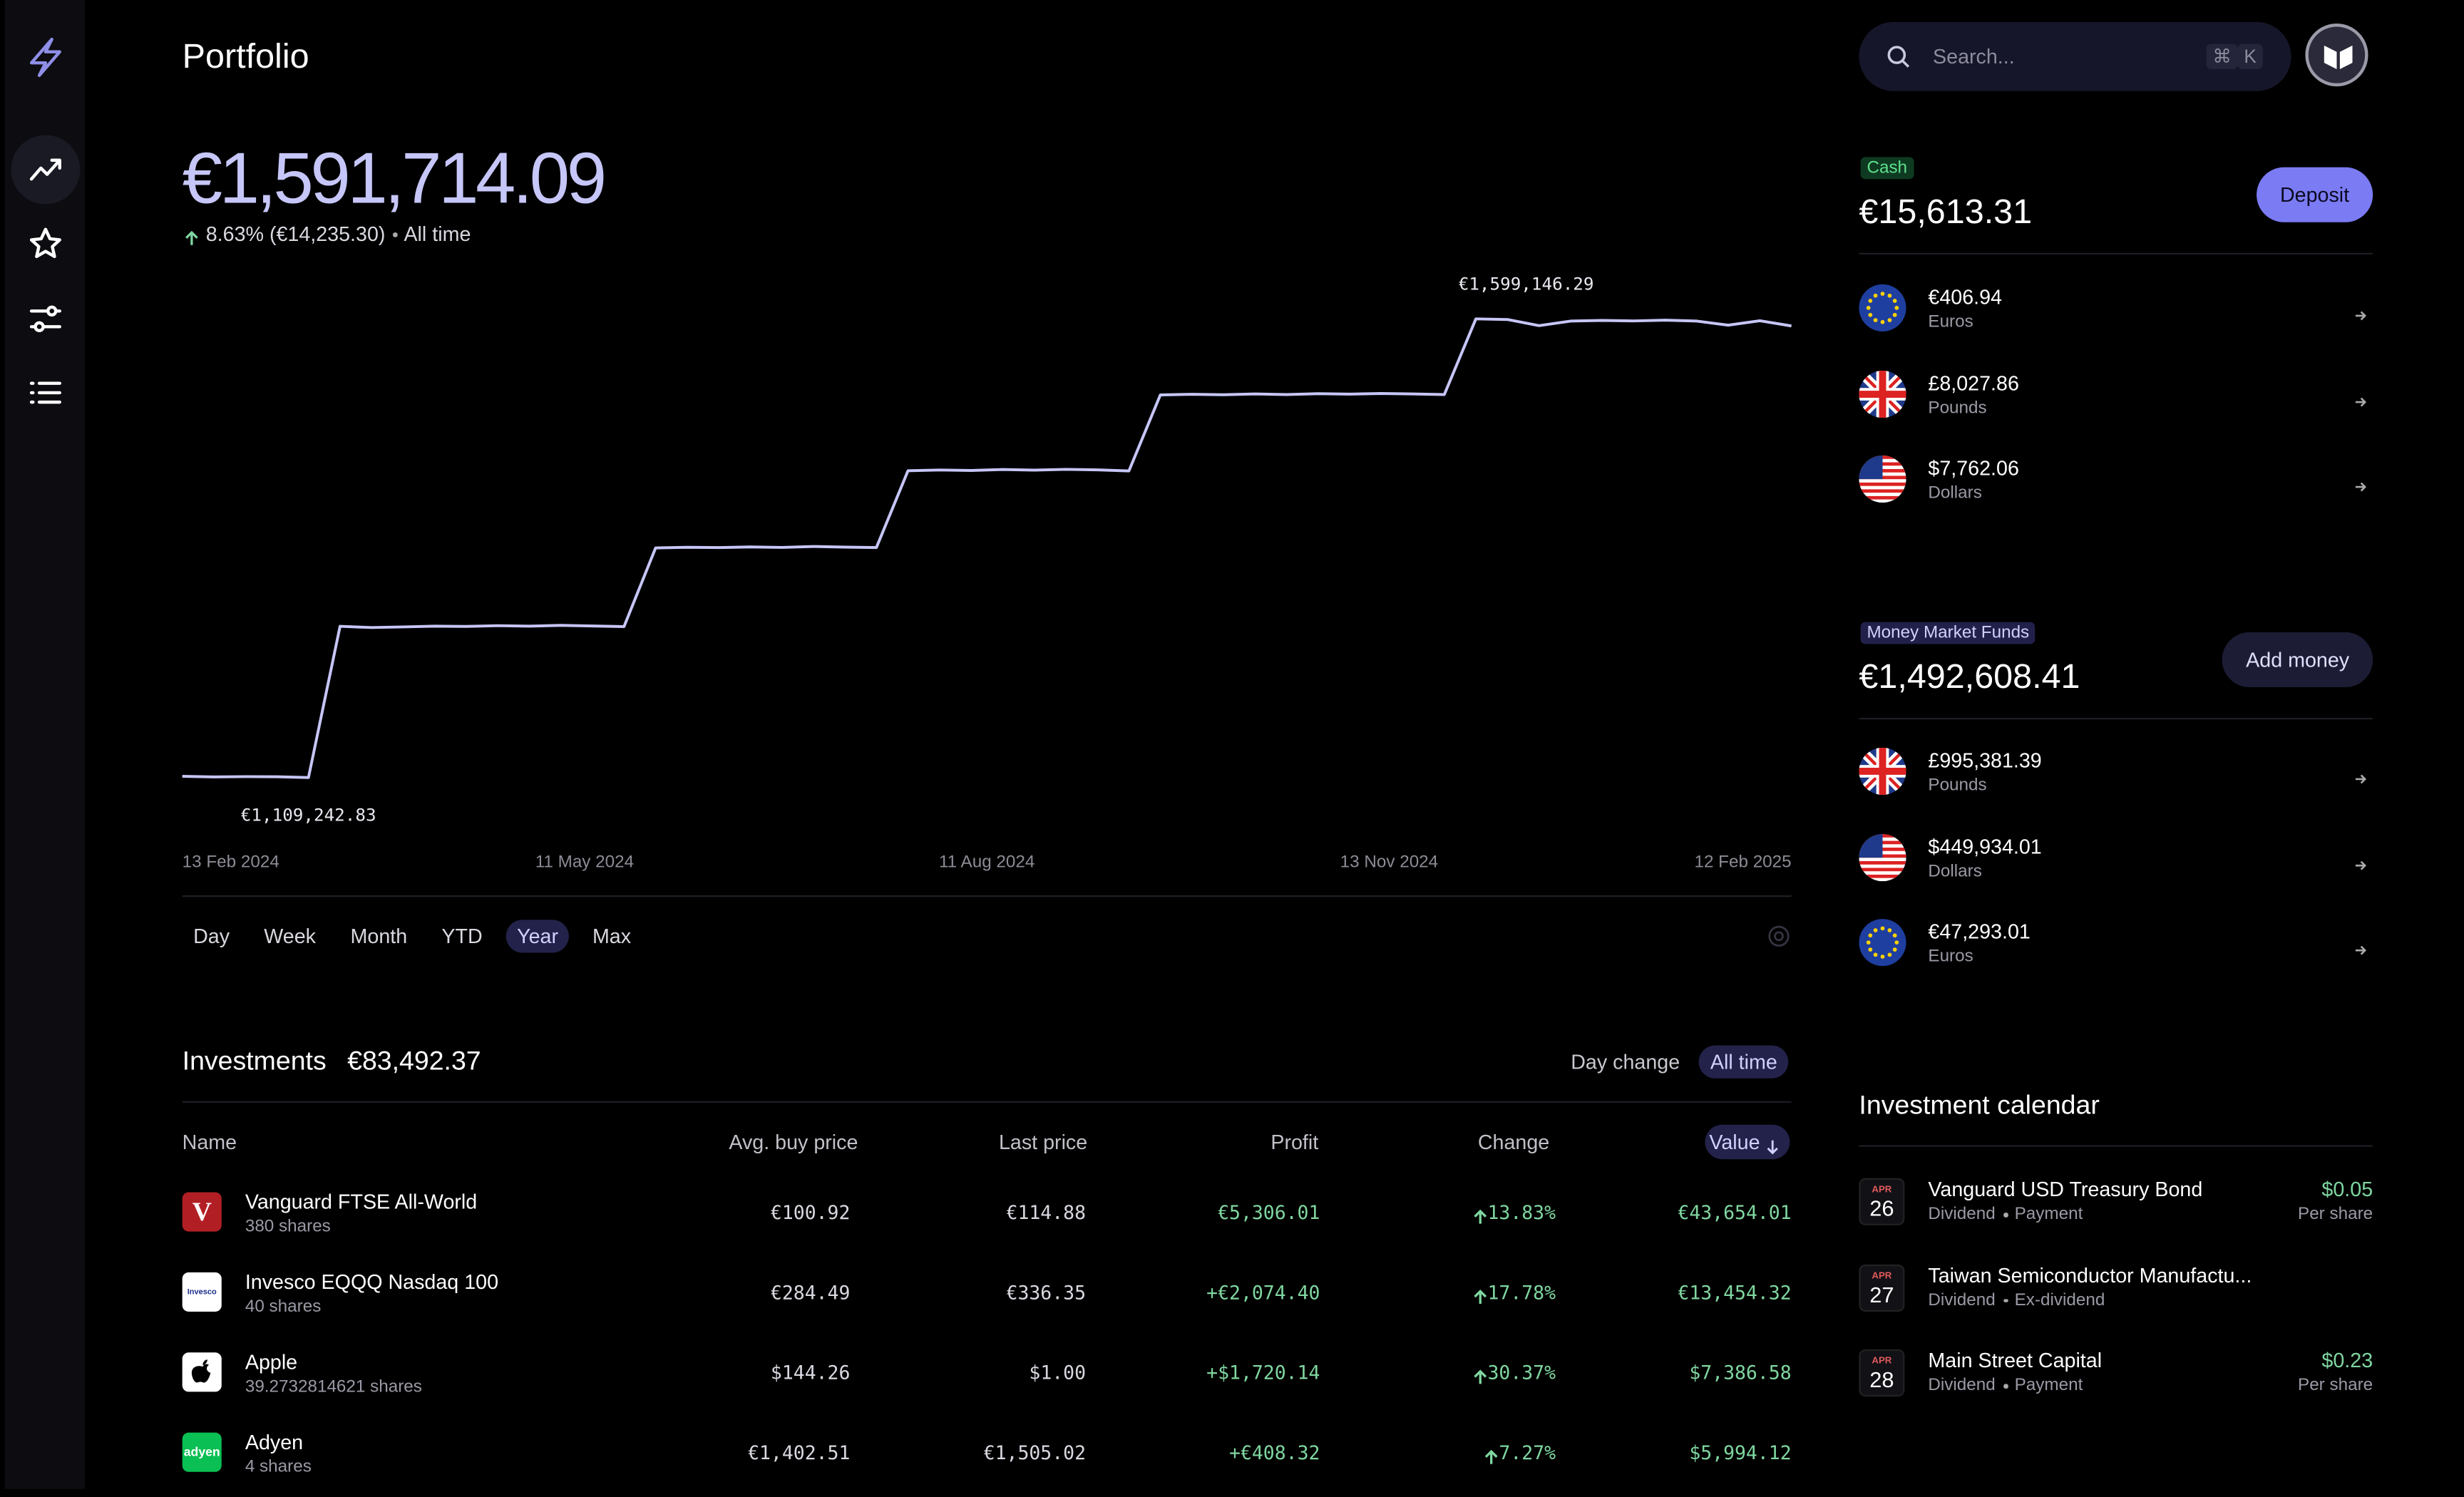  What do you see at coordinates (1734, 1142) in the screenshot?
I see `column-header: Value` at bounding box center [1734, 1142].